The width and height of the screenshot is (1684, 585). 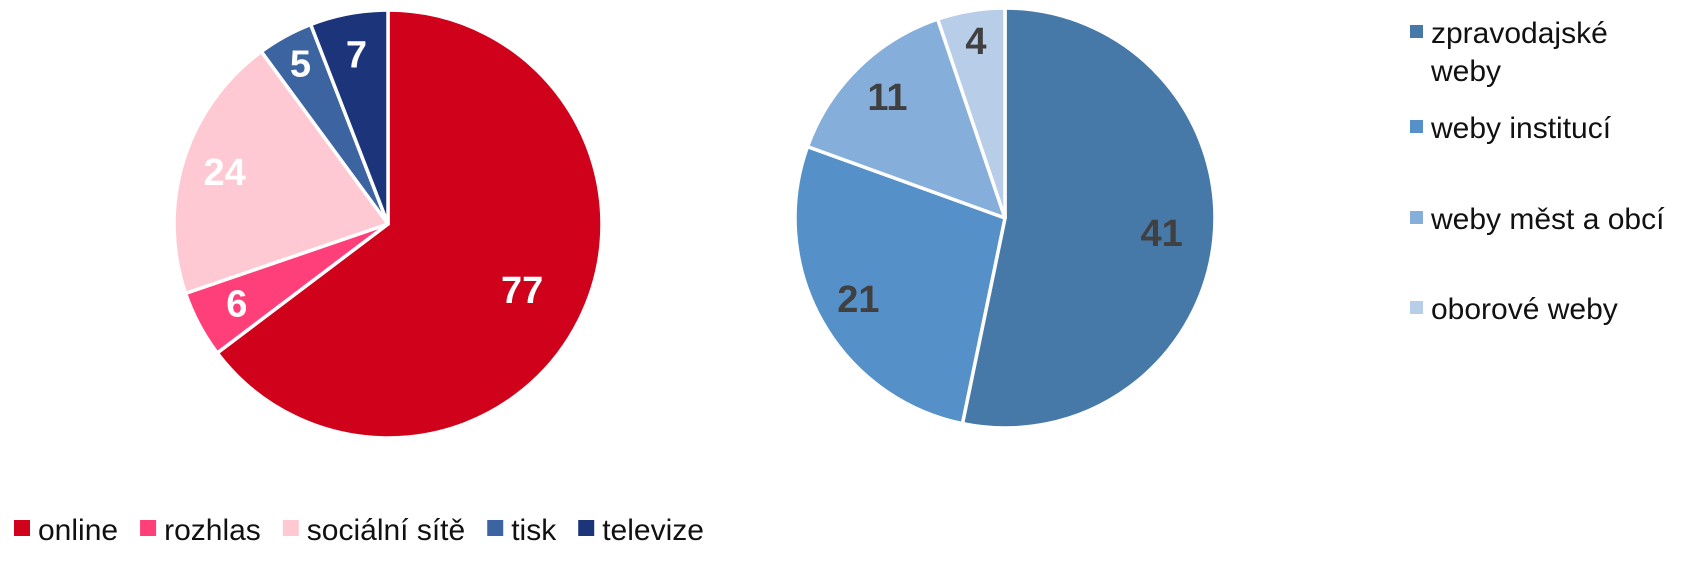 I want to click on slice-televize-value-label: 7, so click(x=356, y=56).